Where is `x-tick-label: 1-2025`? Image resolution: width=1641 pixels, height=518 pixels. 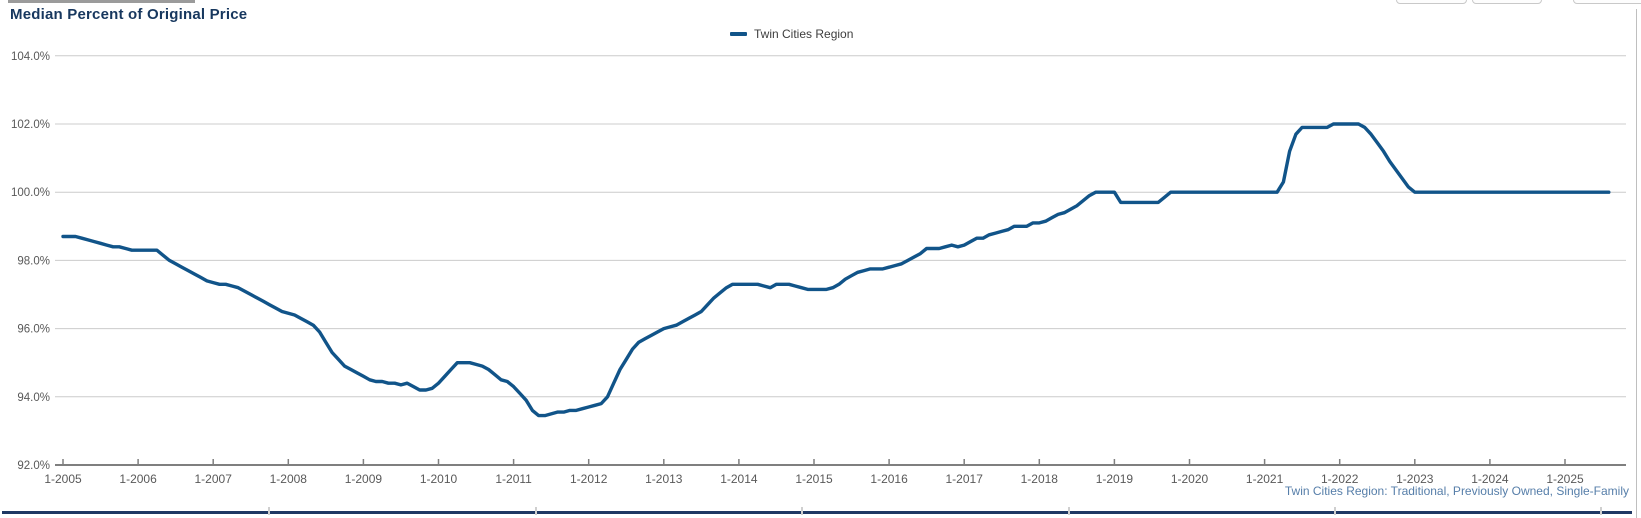 x-tick-label: 1-2025 is located at coordinates (1565, 479).